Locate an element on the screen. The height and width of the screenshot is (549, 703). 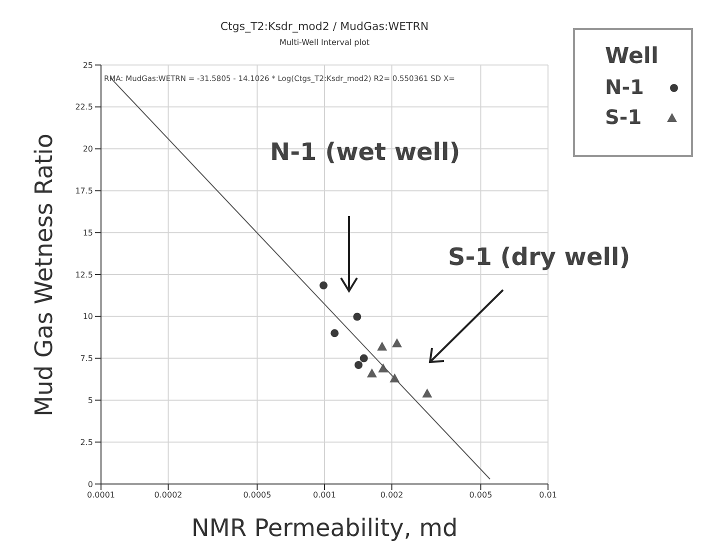
y-axis-title: Mud Gas Wetness Ratio is located at coordinates (44, 275).